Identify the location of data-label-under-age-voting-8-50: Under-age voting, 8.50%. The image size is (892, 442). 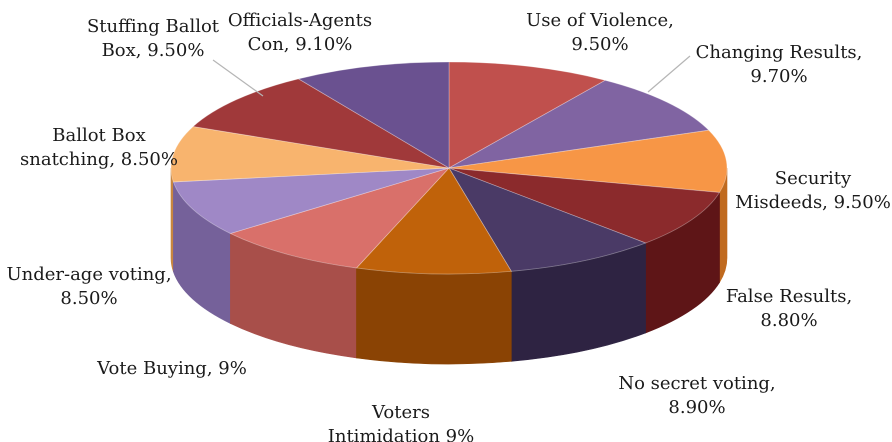
(88, 286).